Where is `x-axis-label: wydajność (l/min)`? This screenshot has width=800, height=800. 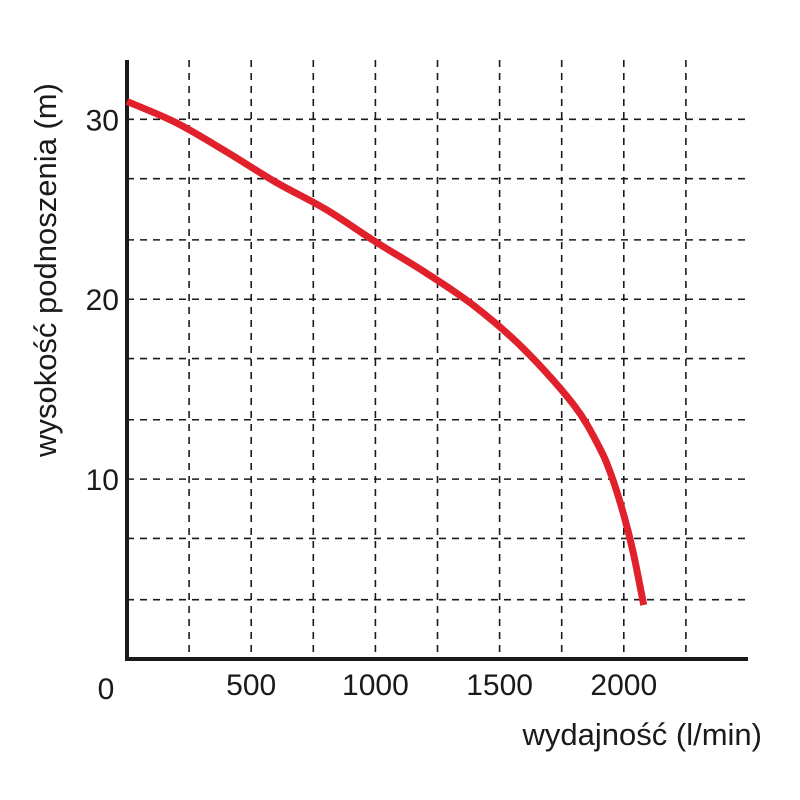 x-axis-label: wydajność (l/min) is located at coordinates (642, 734).